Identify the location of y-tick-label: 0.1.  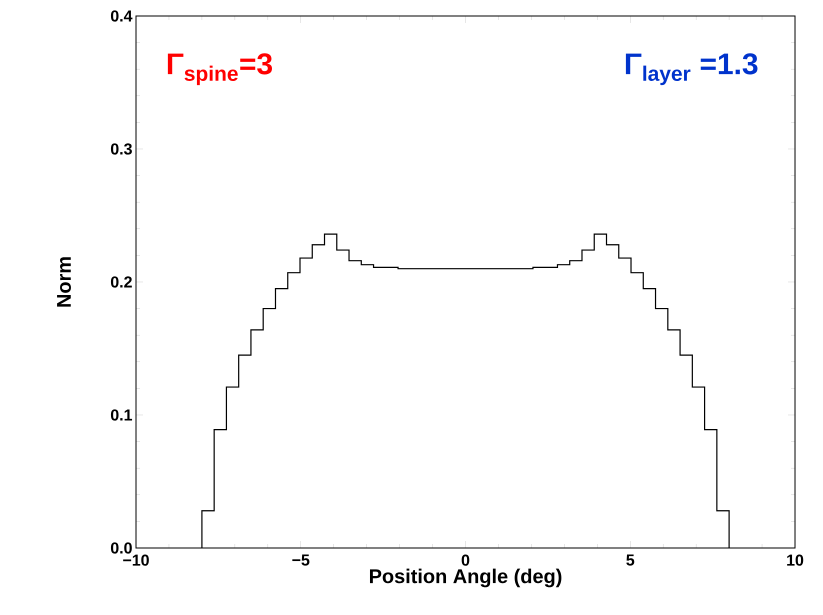
(121, 415).